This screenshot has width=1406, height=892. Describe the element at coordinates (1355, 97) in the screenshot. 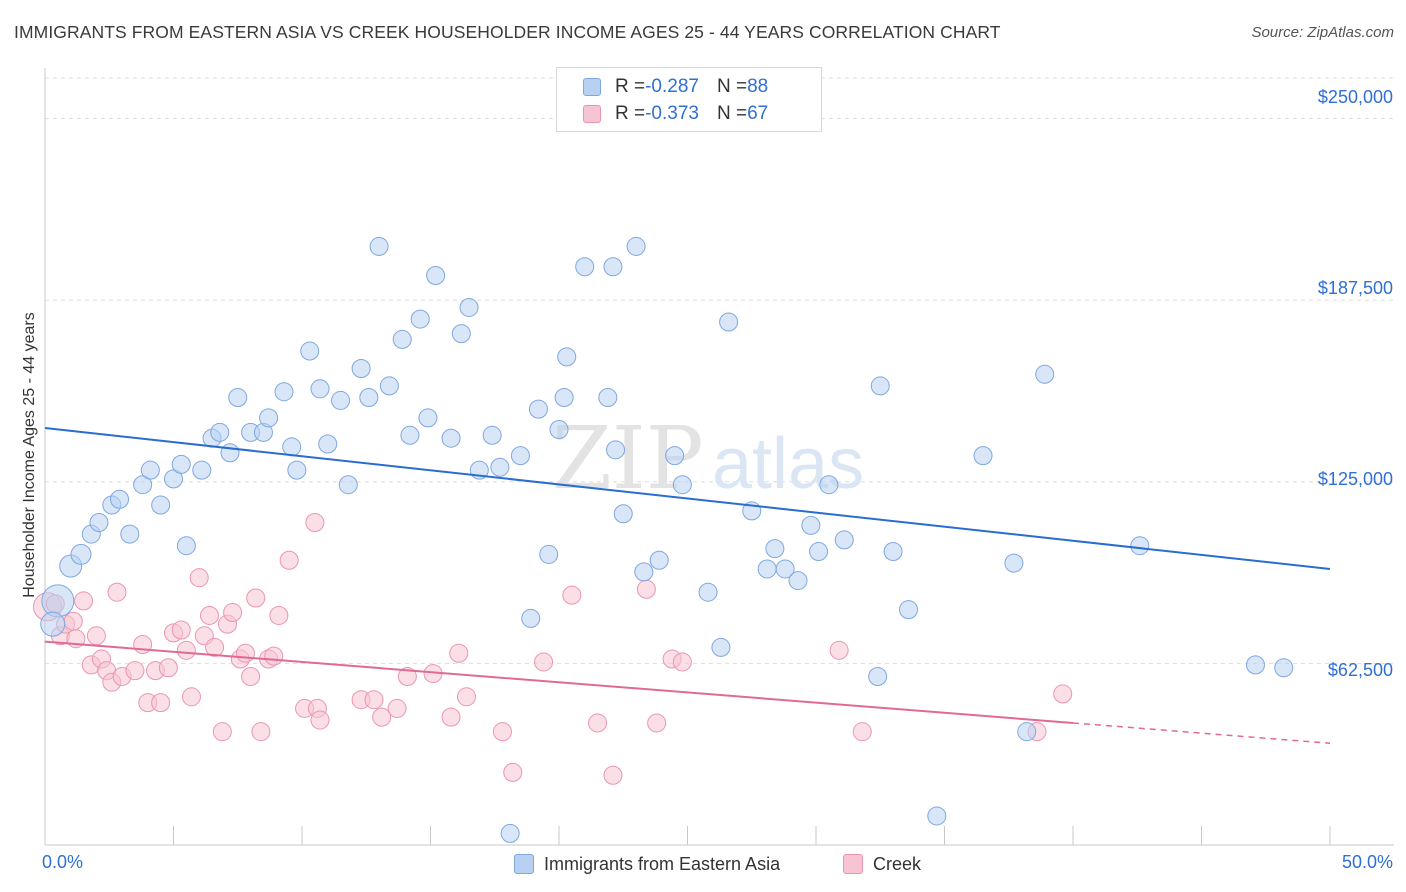

I see `y-tick-label: $250,000` at that location.